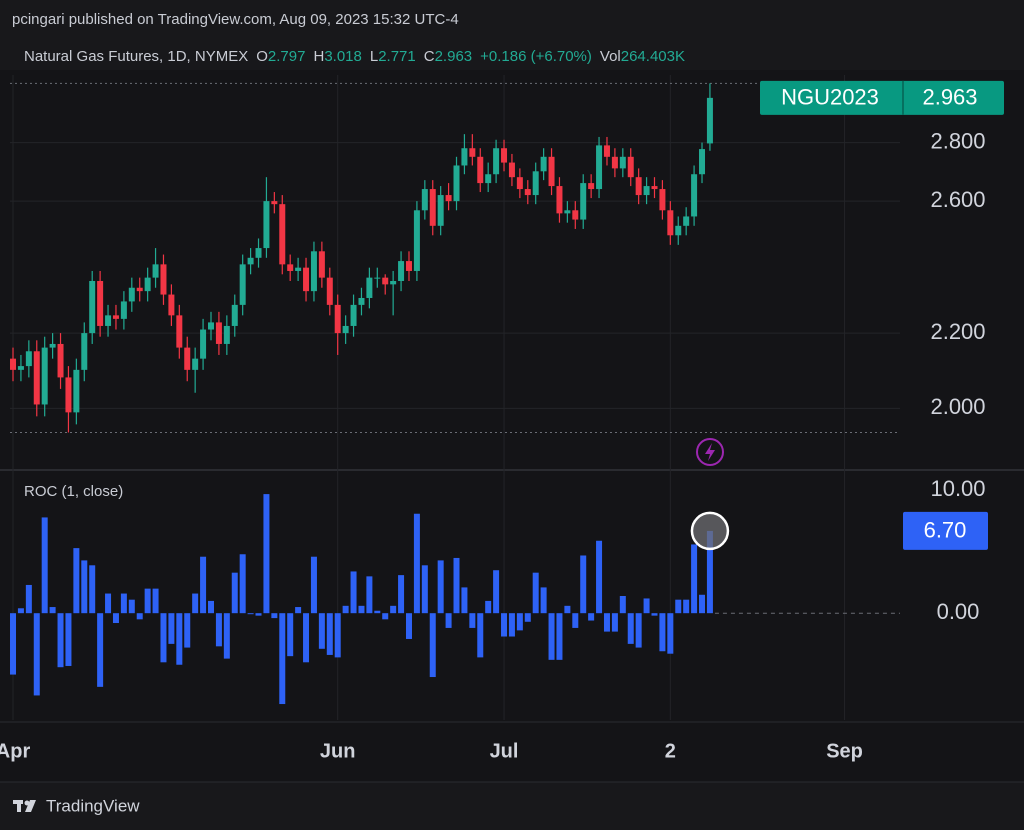 The image size is (1024, 830). Describe the element at coordinates (957, 488) in the screenshot. I see `y-tick-label: 10.00` at that location.